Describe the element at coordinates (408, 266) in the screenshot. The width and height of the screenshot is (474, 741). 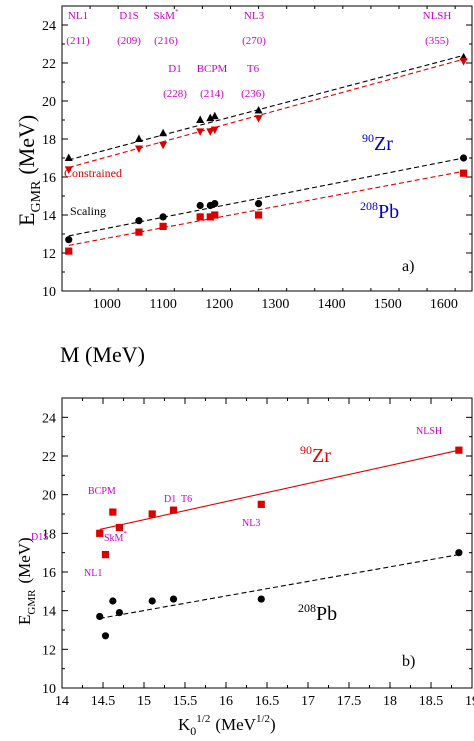
I see `panel-a-label: a)` at that location.